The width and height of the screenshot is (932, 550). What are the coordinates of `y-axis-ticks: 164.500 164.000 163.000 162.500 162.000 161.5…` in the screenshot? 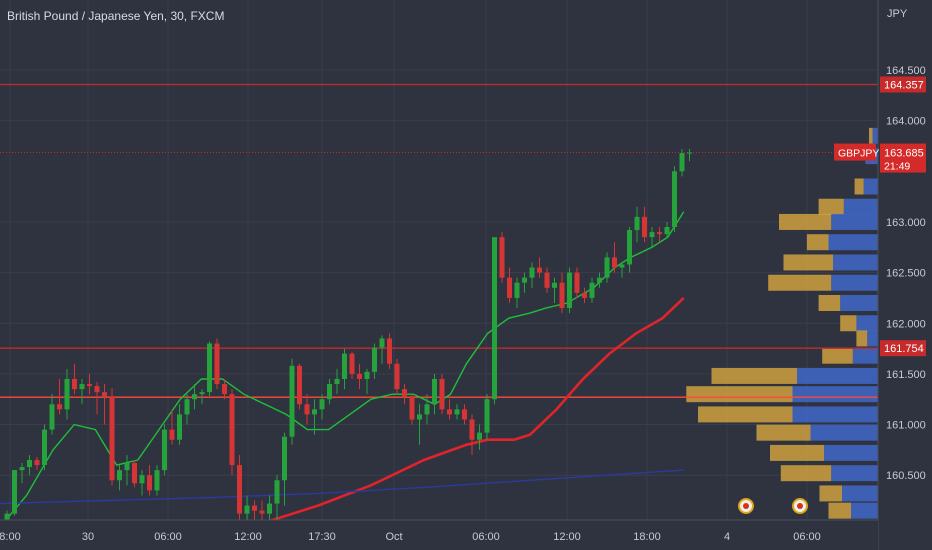 It's located at (906, 273).